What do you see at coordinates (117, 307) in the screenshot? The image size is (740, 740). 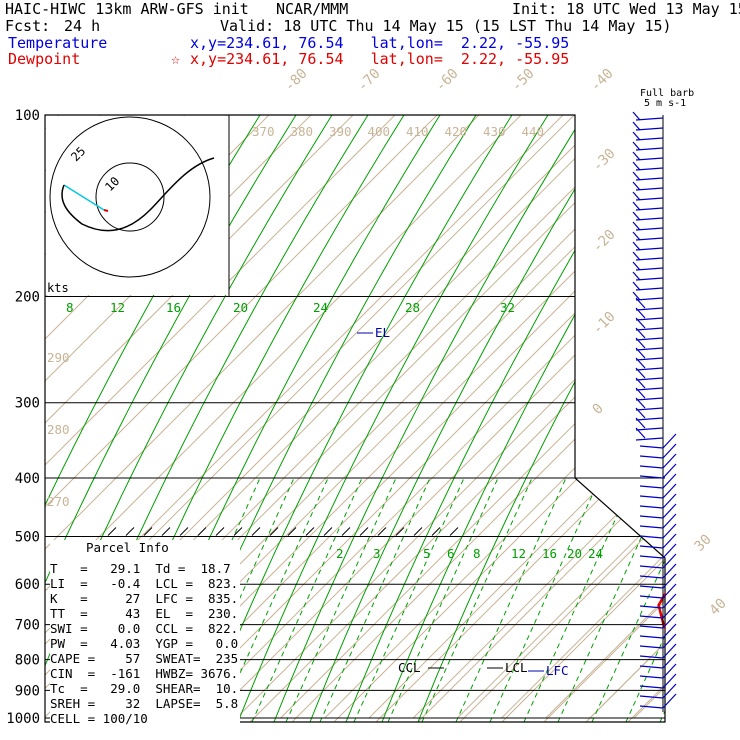 I see `mixing-ratio-label: 12` at bounding box center [117, 307].